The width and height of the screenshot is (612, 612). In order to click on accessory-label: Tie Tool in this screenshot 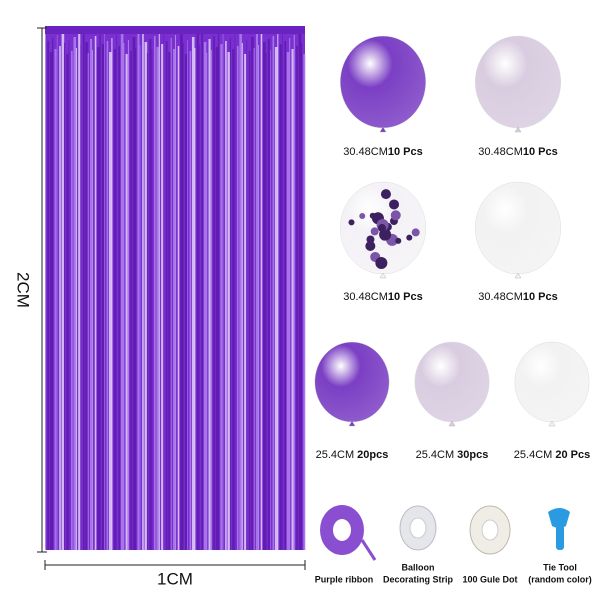, I will do `click(560, 567)`.